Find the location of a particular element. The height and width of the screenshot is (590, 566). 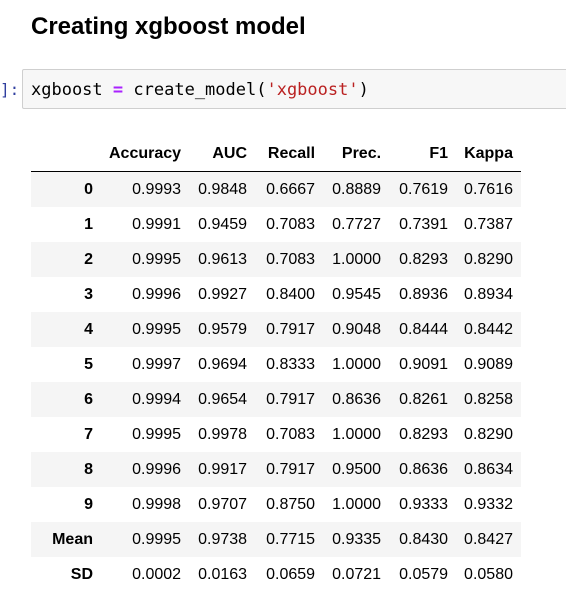

table-cell: 0.8261 is located at coordinates (424, 399).